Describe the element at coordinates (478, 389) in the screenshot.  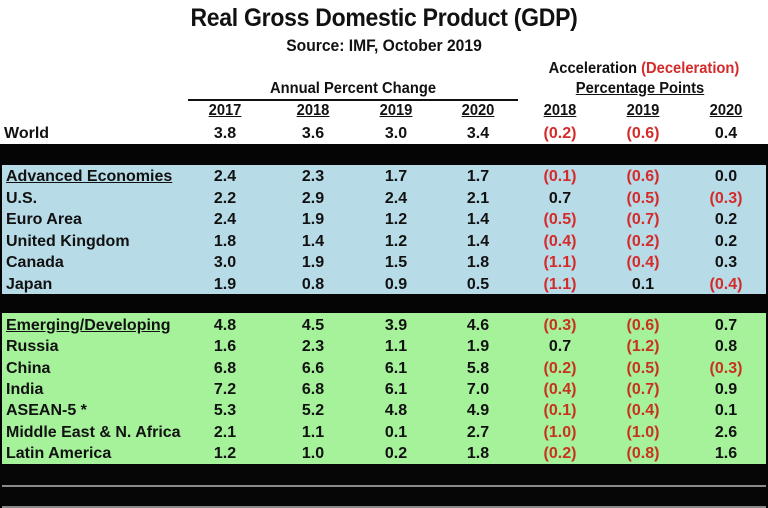
I see `annual-change-cell: 7.0` at that location.